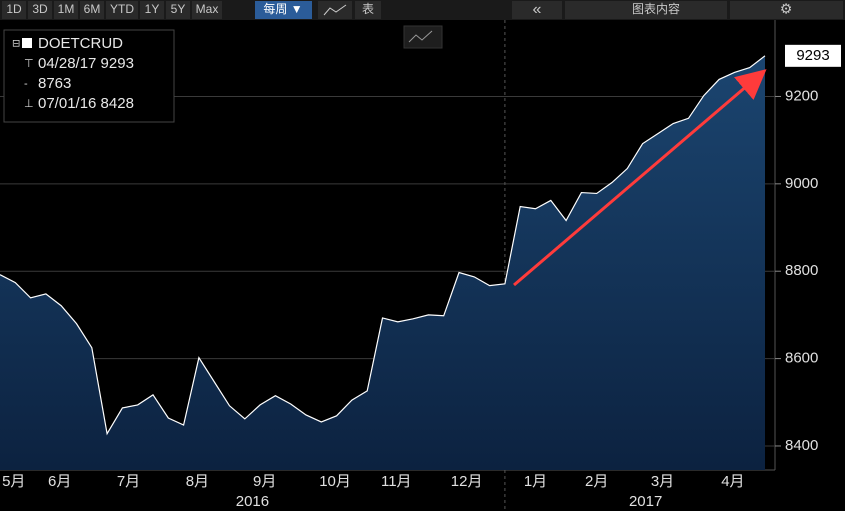  Describe the element at coordinates (396, 481) in the screenshot. I see `x-tick-label: 11月` at that location.